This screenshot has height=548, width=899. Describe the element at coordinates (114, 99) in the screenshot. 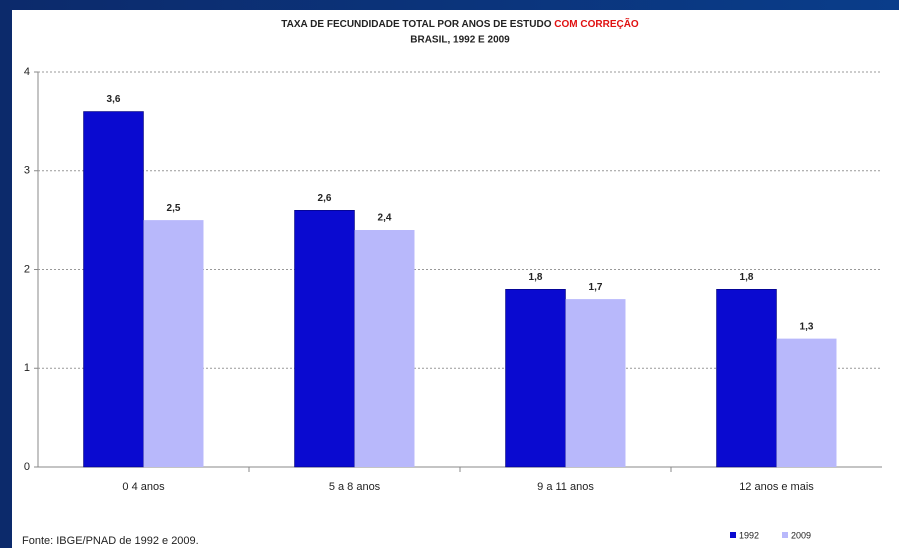

I see `value-label: 3,6` at that location.